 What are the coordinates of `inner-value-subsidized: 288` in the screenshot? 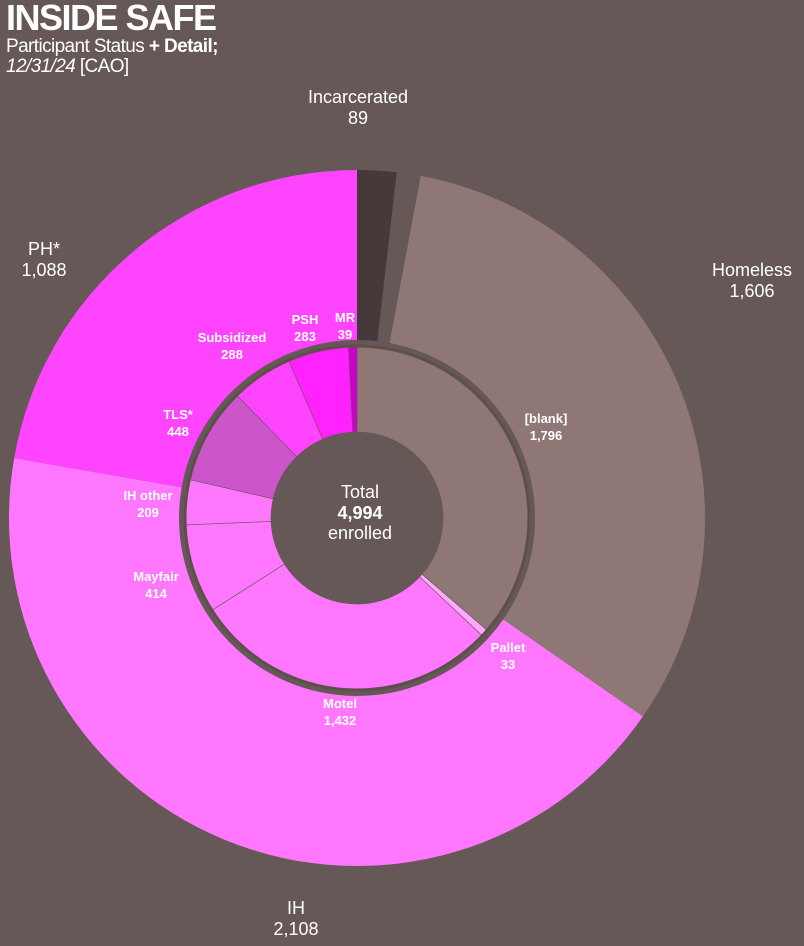 It's located at (232, 354).